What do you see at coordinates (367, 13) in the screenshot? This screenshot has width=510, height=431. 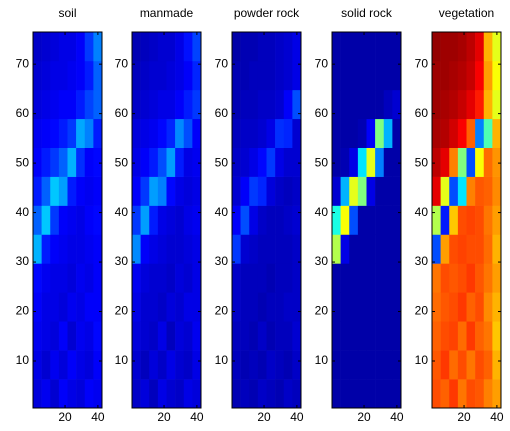 I see `panel-title: solid rock` at bounding box center [367, 13].